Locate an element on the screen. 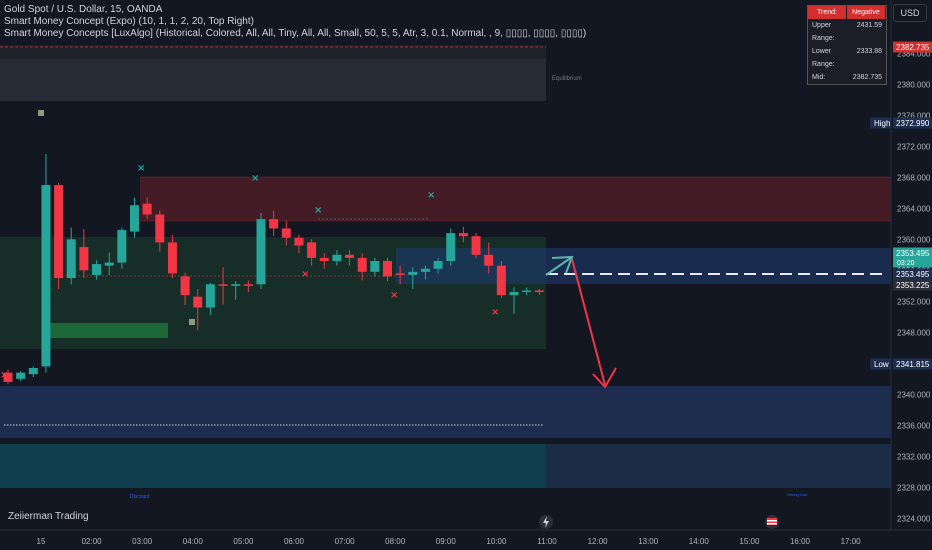  price-tick-label: 2384.000 is located at coordinates (914, 53).